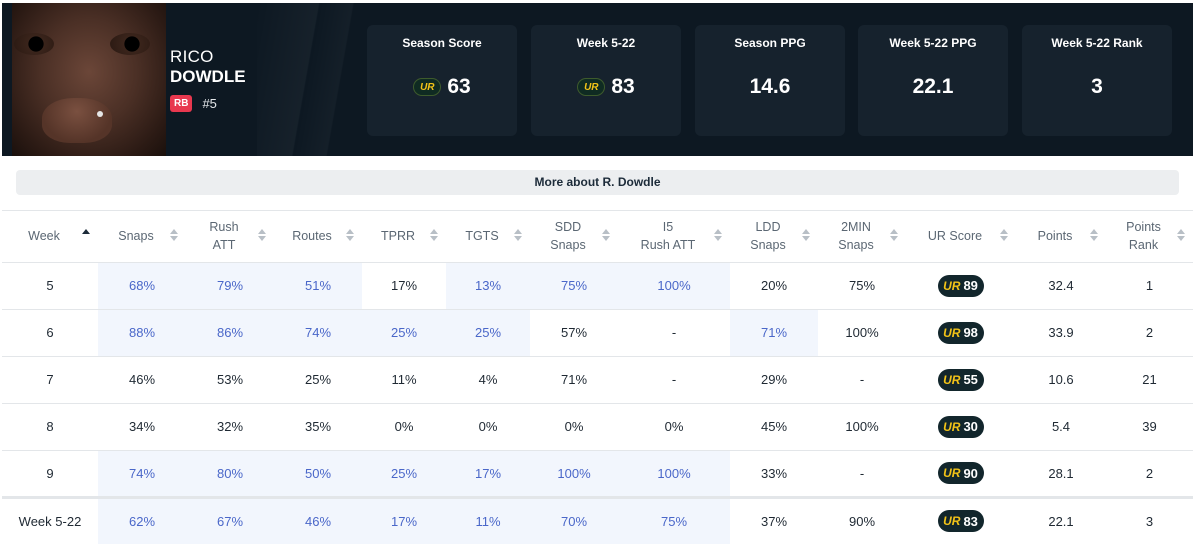 The image size is (1195, 548). Describe the element at coordinates (50, 426) in the screenshot. I see `cell-week: 8` at that location.